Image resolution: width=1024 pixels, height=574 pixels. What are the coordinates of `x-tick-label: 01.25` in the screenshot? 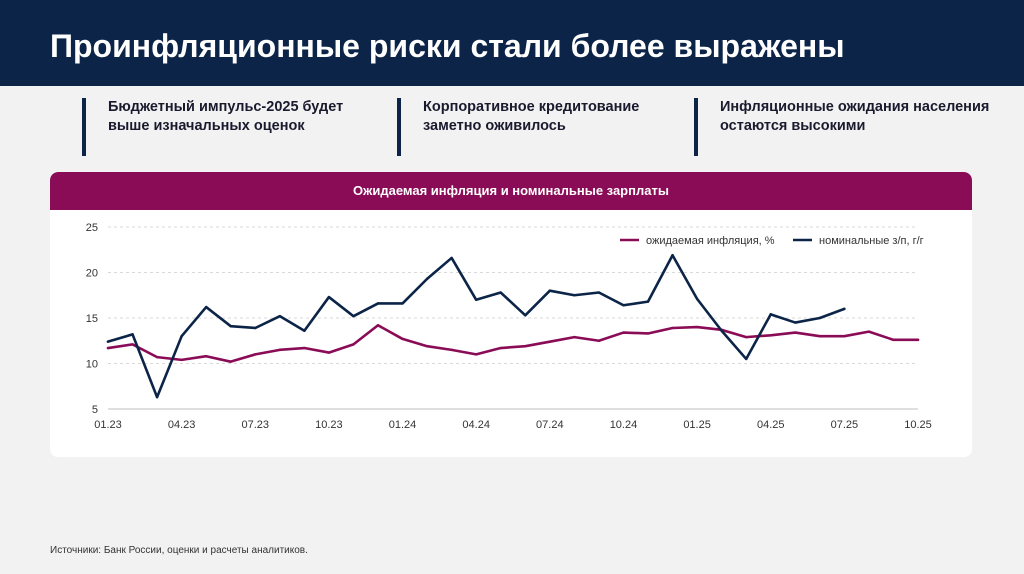 It's located at (697, 425).